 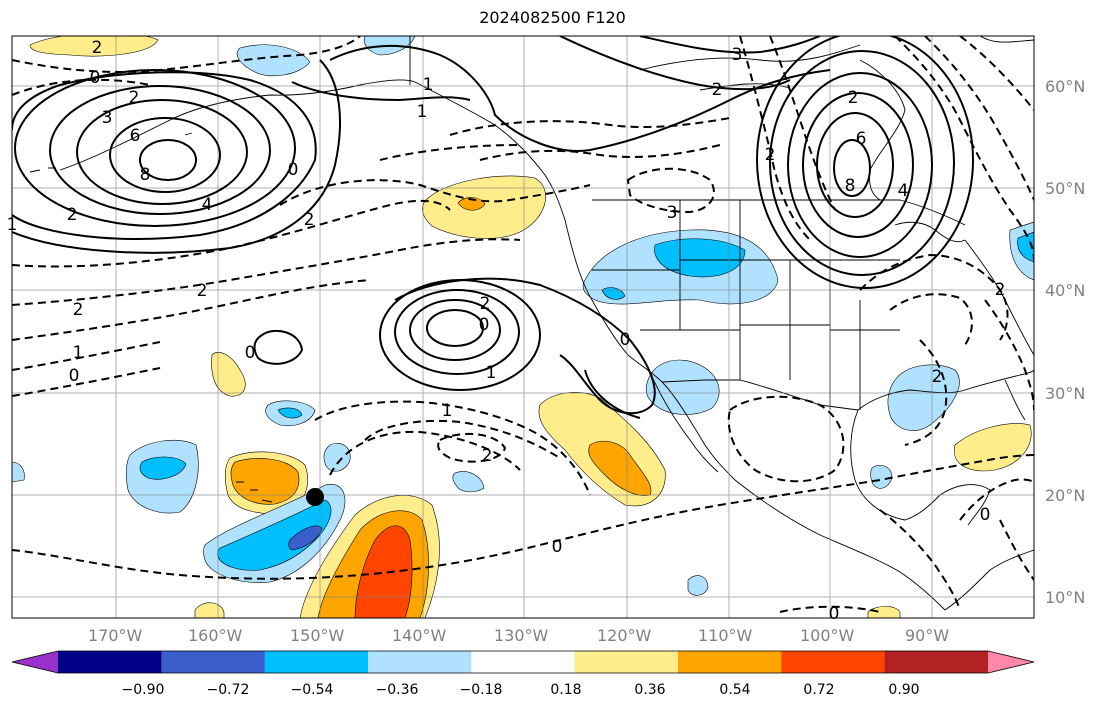 I want to click on contour-pac-s3, so click(x=425, y=453).